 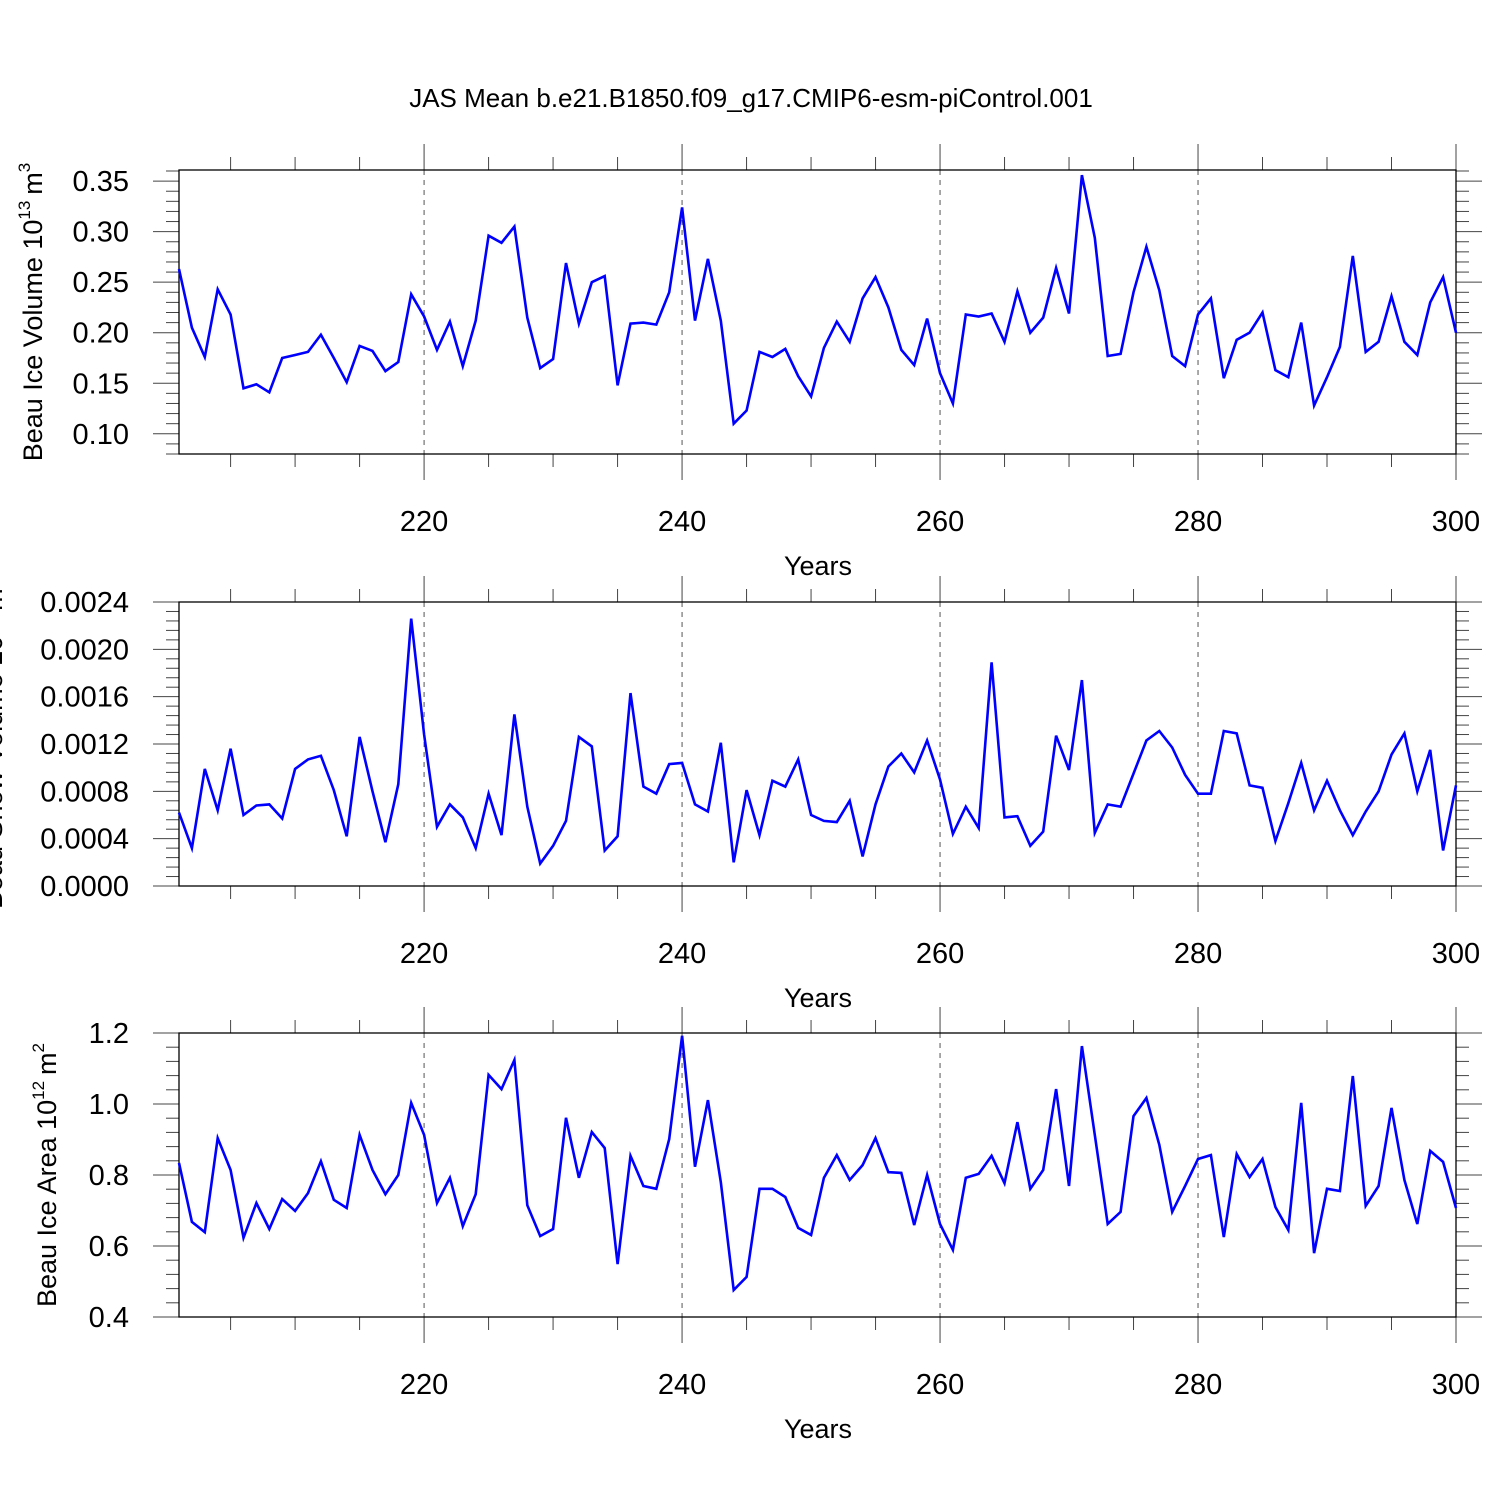 I want to click on y-tick-label: 0.4, so click(x=109, y=1318).